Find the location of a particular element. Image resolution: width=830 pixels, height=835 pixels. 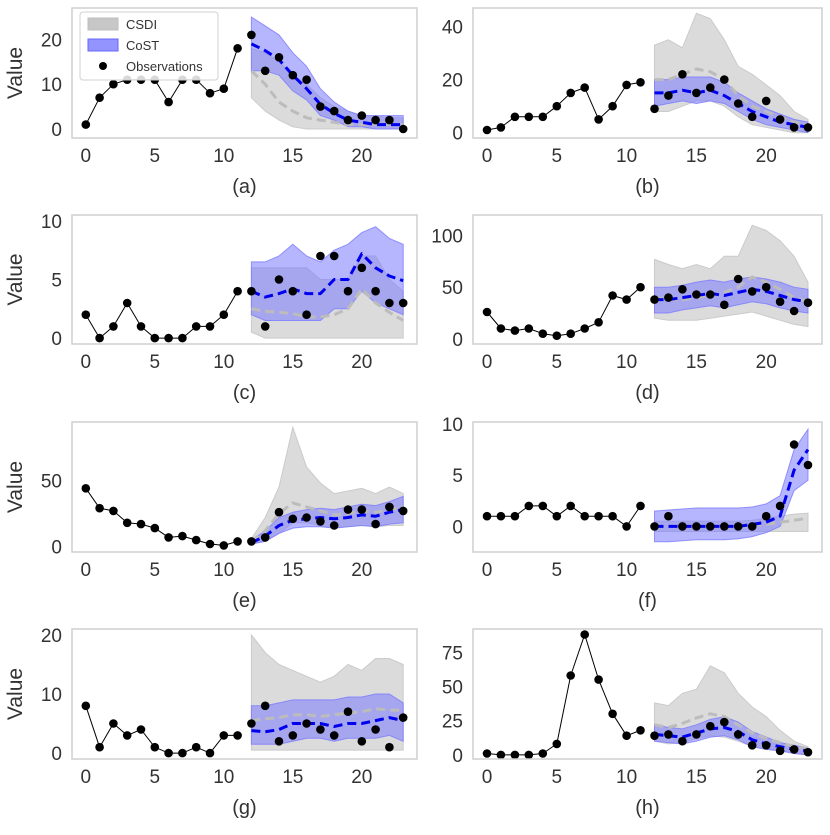

cost-median-line is located at coordinates (327, 725).